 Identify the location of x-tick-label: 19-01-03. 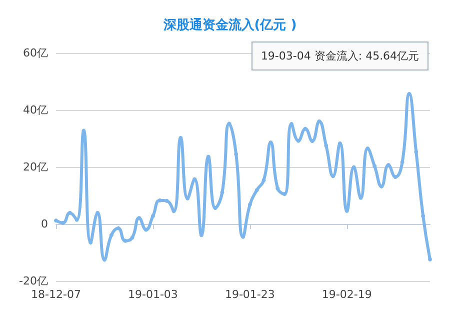
(153, 294).